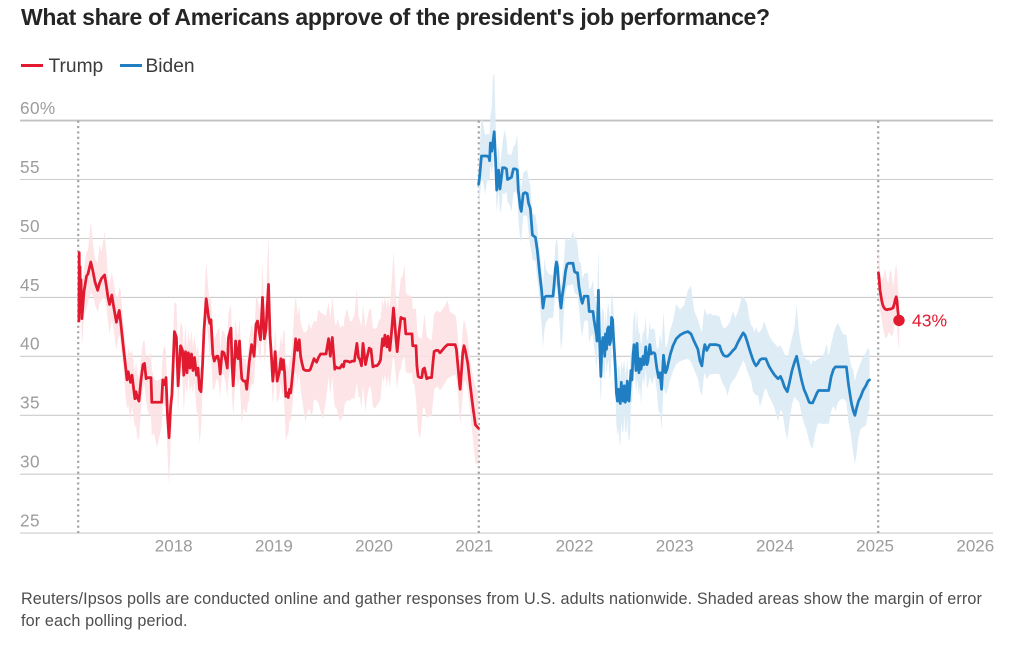 The height and width of the screenshot is (651, 1017). What do you see at coordinates (575, 546) in the screenshot?
I see `svg-text: 2022` at bounding box center [575, 546].